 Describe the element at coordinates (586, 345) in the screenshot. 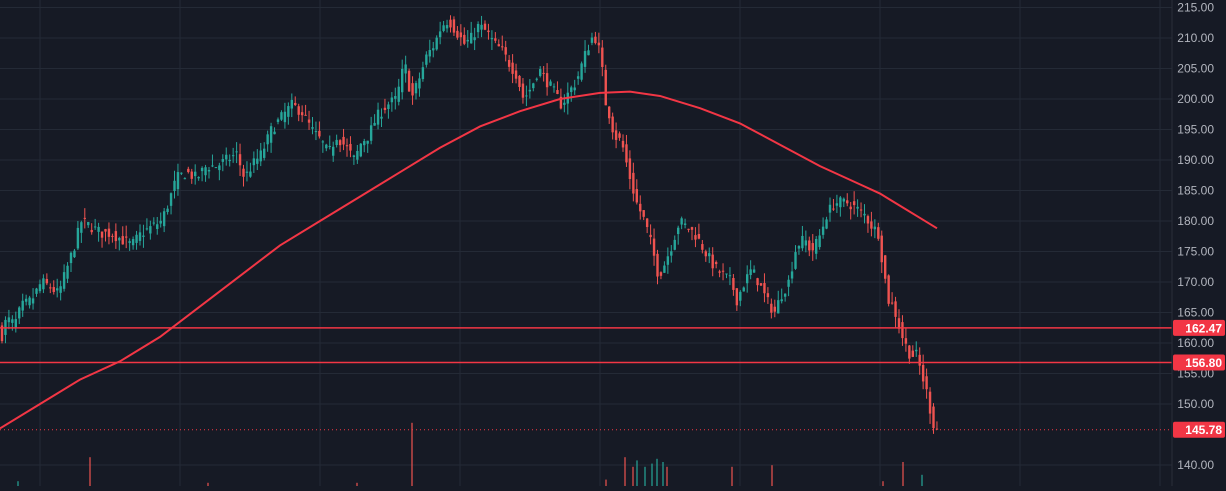

I see `horizontal-levels` at that location.